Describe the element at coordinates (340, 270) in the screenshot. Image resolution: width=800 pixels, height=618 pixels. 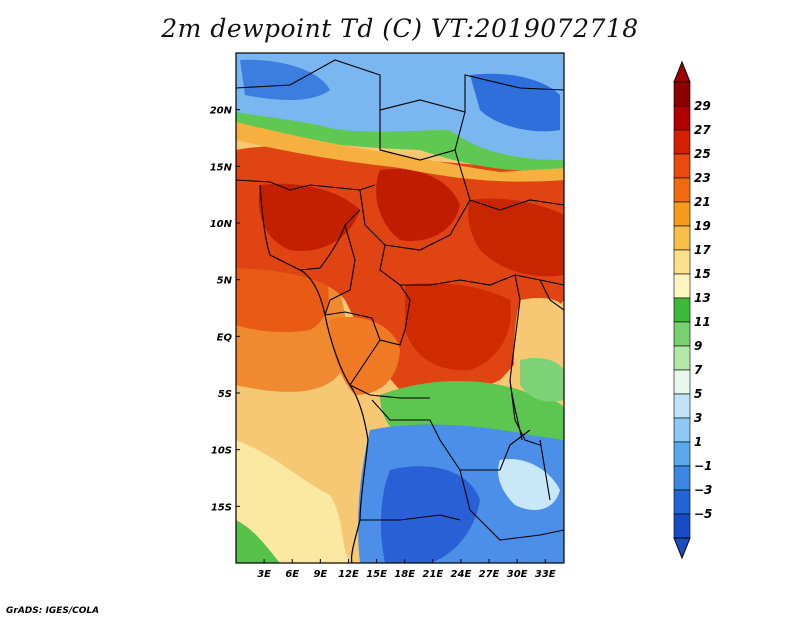
I see `border-cameroon` at that location.